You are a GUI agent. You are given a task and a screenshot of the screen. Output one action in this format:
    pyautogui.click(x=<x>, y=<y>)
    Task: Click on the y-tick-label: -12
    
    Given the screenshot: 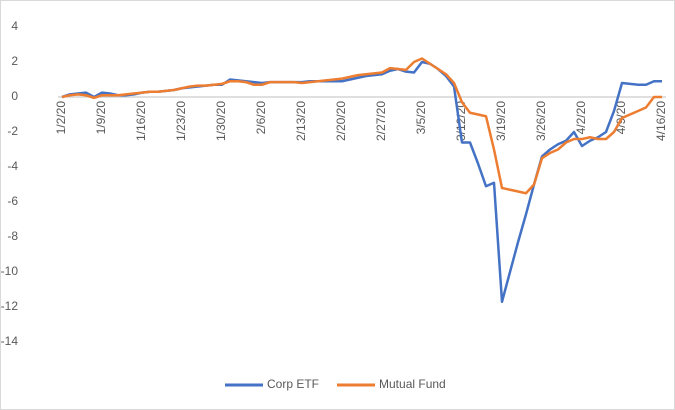 What is the action you would take?
    pyautogui.click(x=10, y=306)
    